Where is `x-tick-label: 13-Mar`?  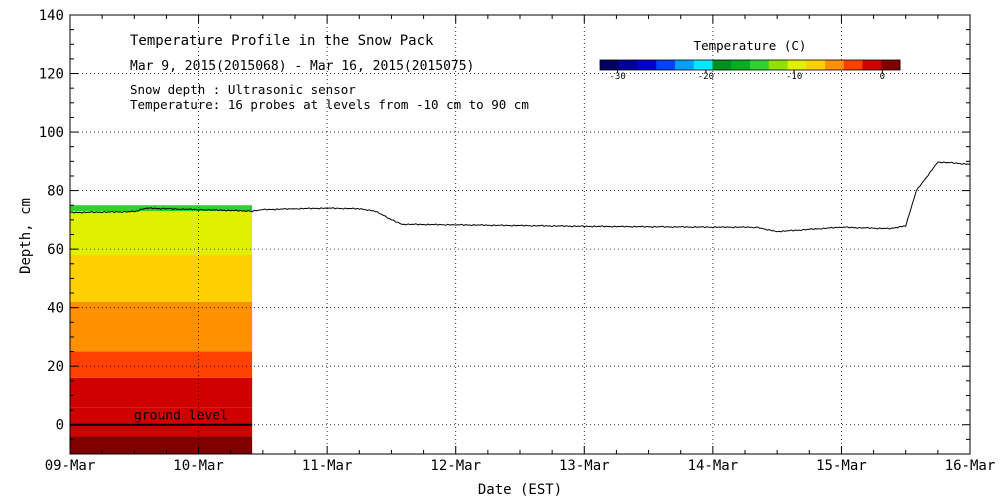 x-tick-label: 13-Mar is located at coordinates (584, 466).